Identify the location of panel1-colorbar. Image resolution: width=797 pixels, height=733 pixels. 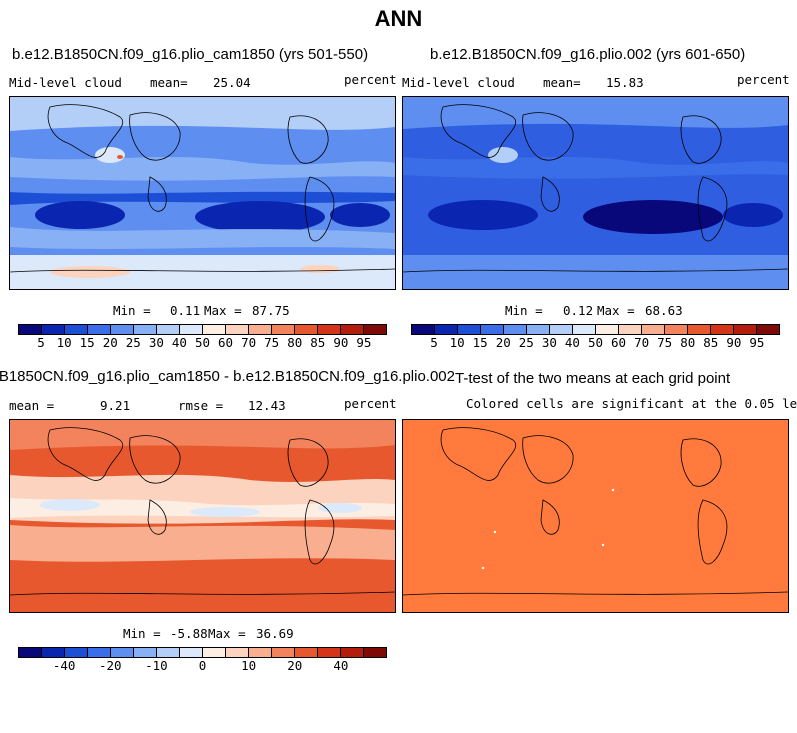
(202, 329).